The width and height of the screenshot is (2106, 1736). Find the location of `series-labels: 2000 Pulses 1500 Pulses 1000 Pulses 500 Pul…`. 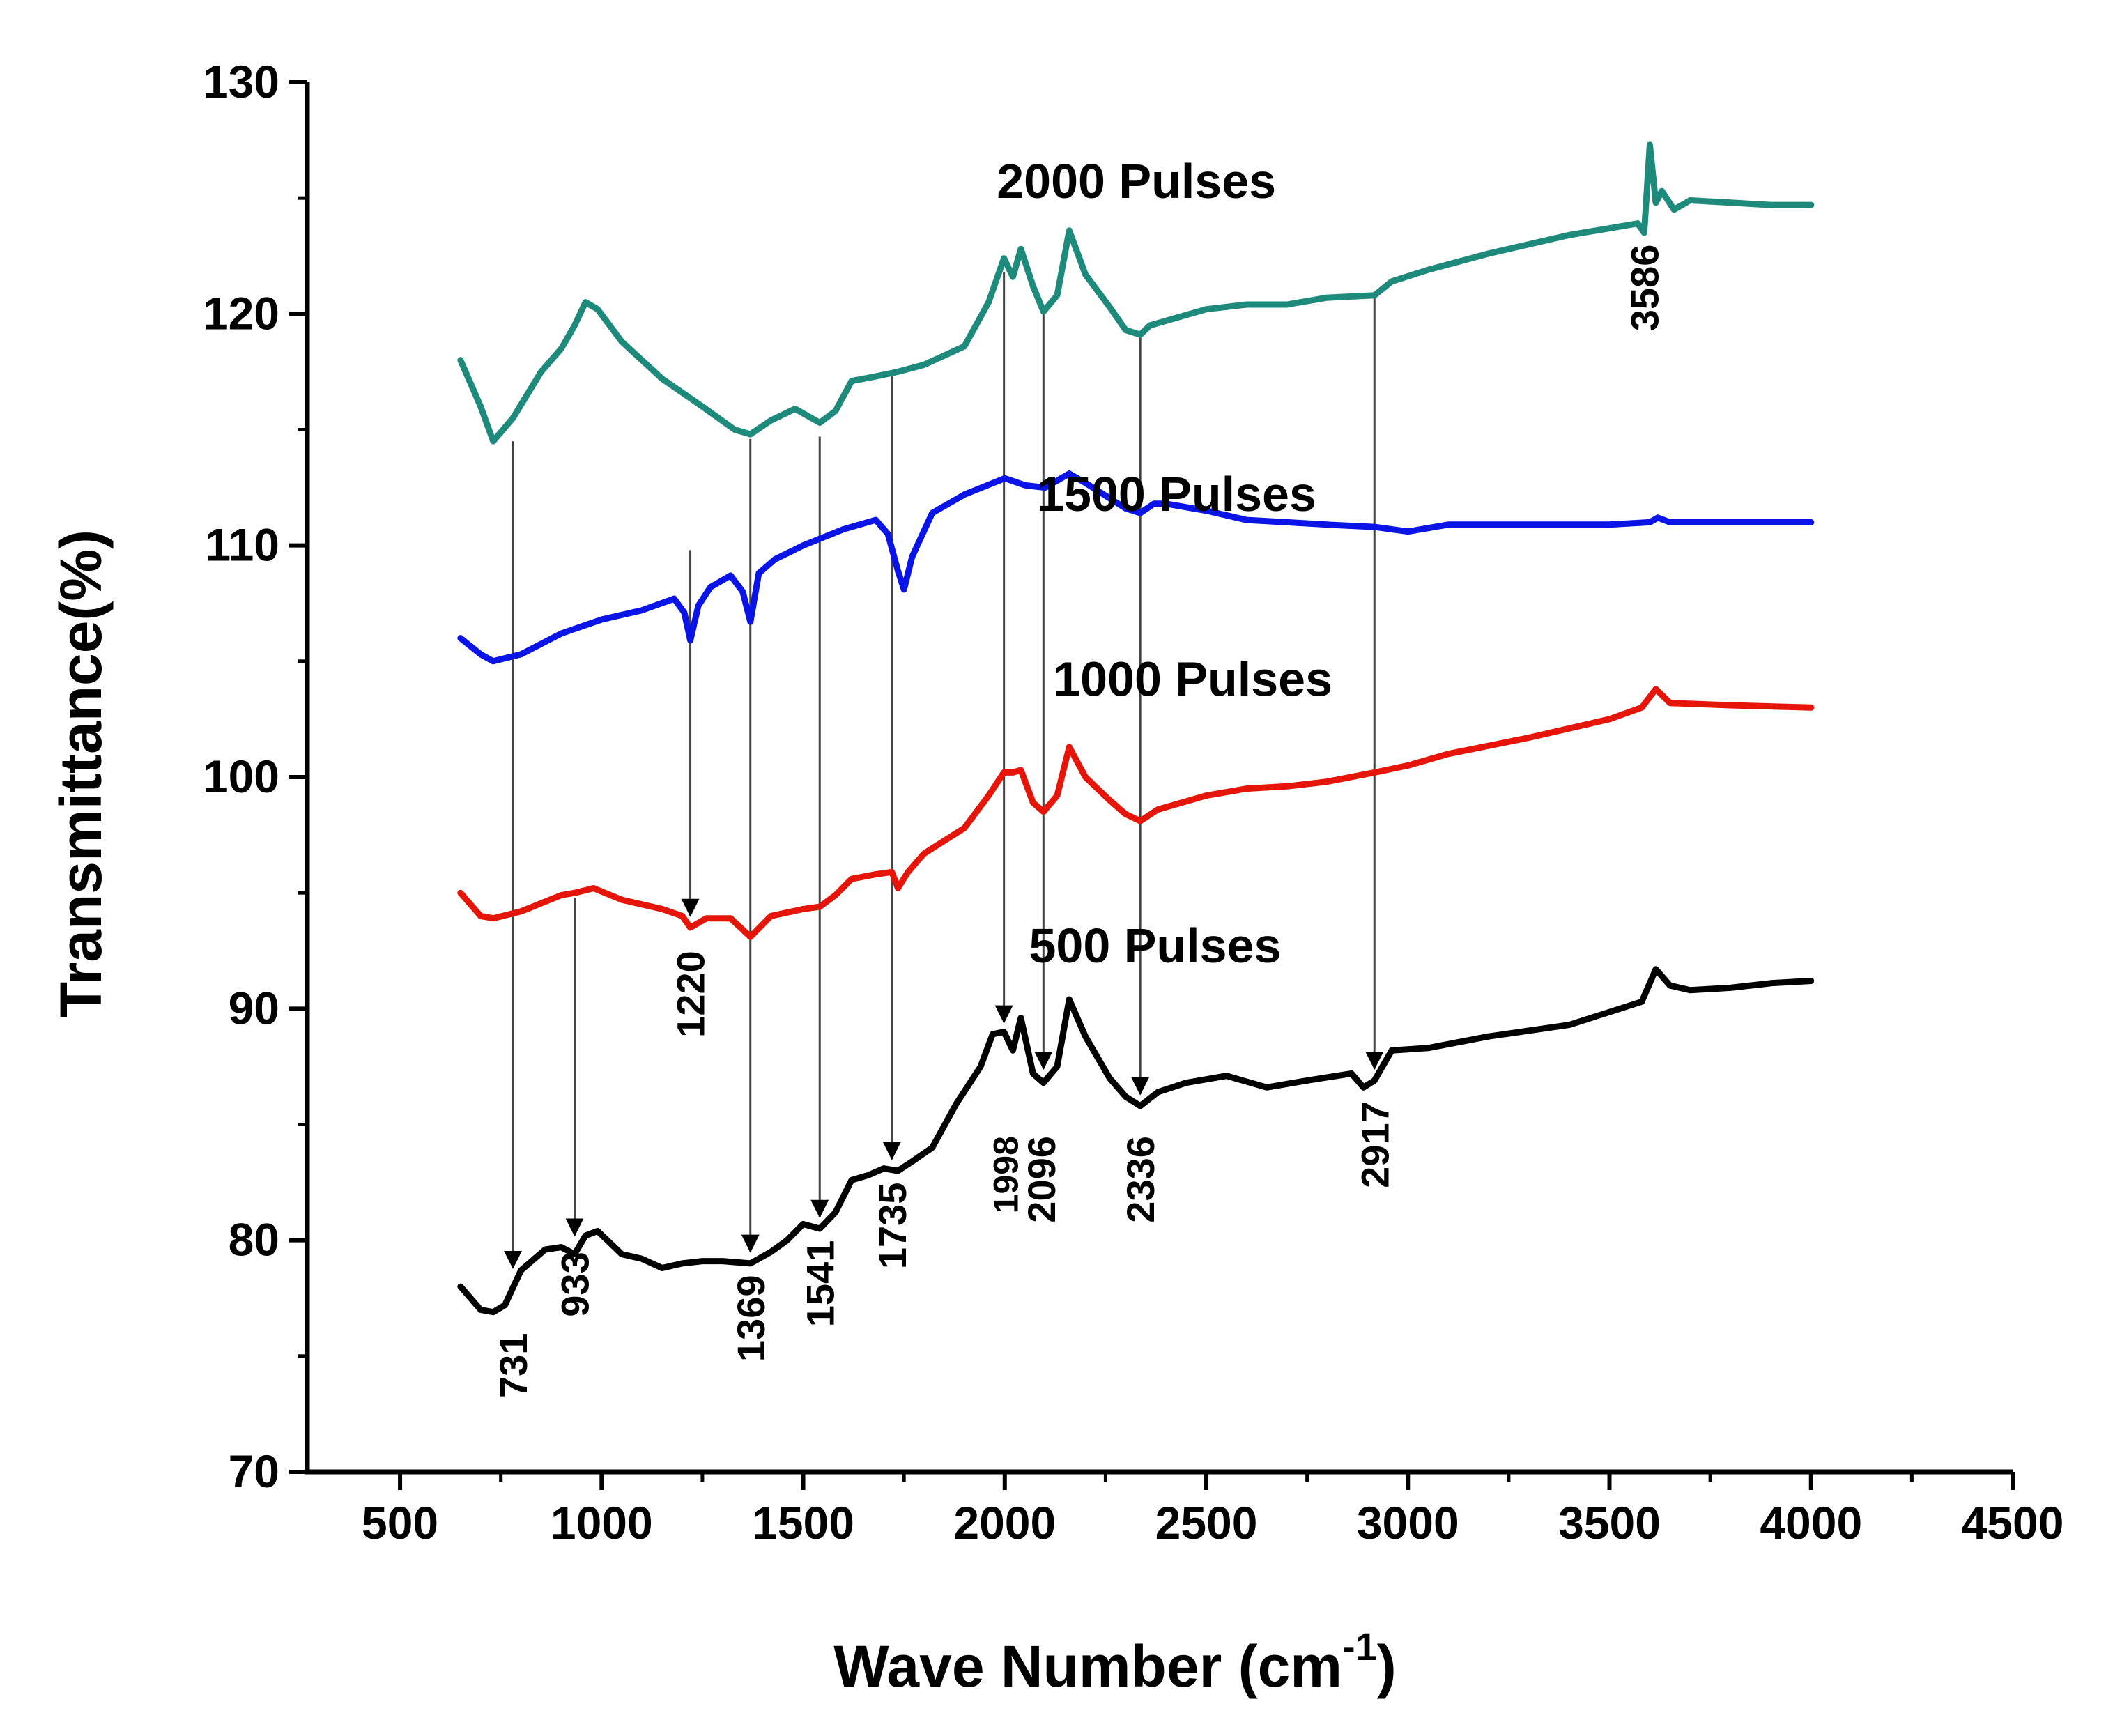

series-labels: 2000 Pulses 1500 Pulses 1000 Pulses 500 Pul… is located at coordinates (1164, 563).